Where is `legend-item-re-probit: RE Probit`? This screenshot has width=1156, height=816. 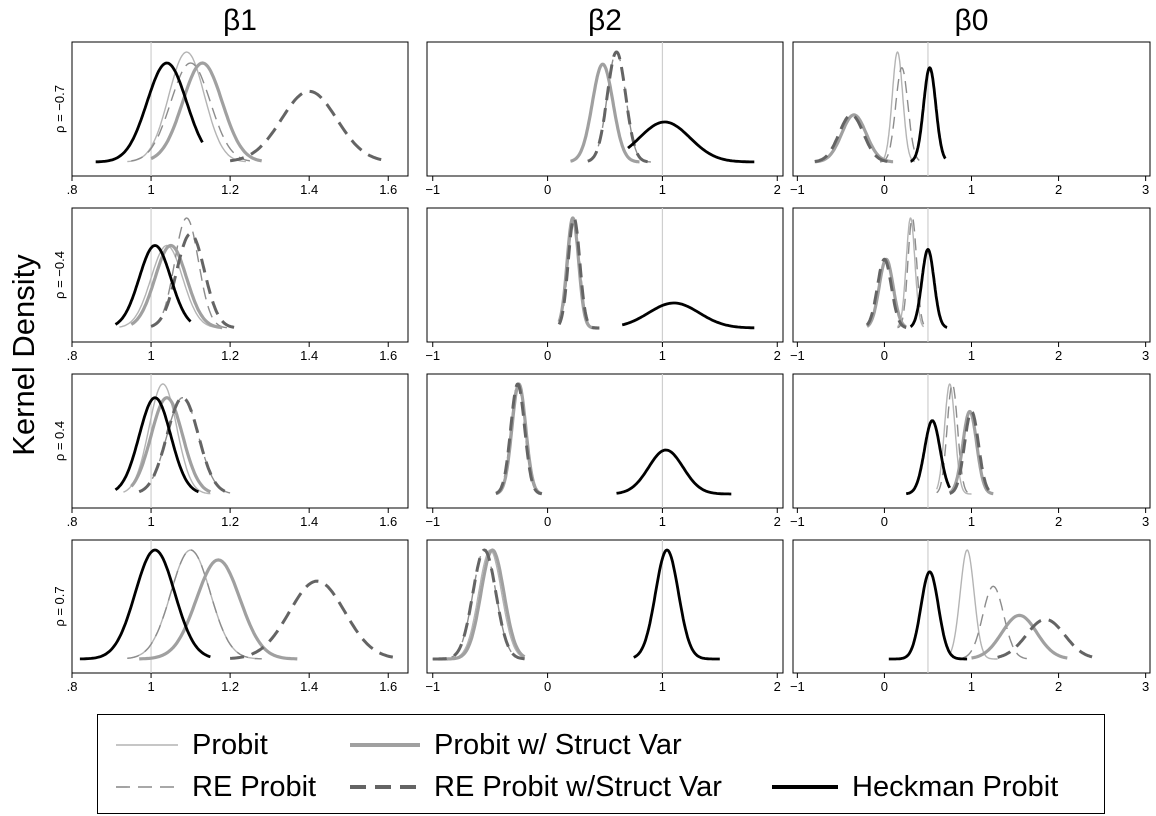 legend-item-re-probit: RE Probit is located at coordinates (216, 787).